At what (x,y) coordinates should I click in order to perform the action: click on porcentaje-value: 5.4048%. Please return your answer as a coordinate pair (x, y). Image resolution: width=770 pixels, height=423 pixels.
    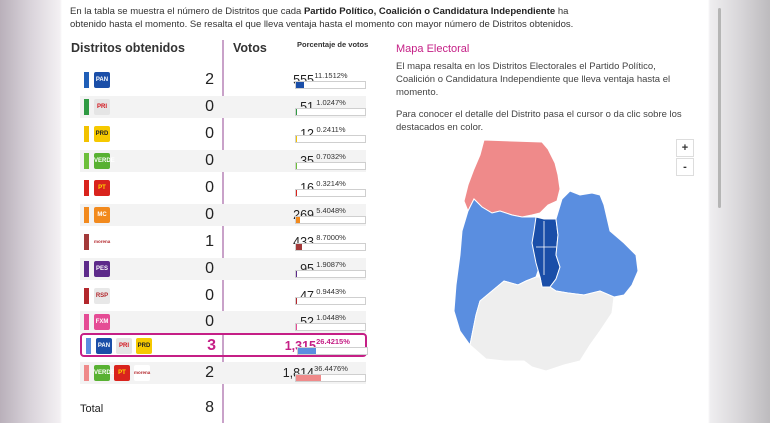
    Looking at the image, I should click on (331, 210).